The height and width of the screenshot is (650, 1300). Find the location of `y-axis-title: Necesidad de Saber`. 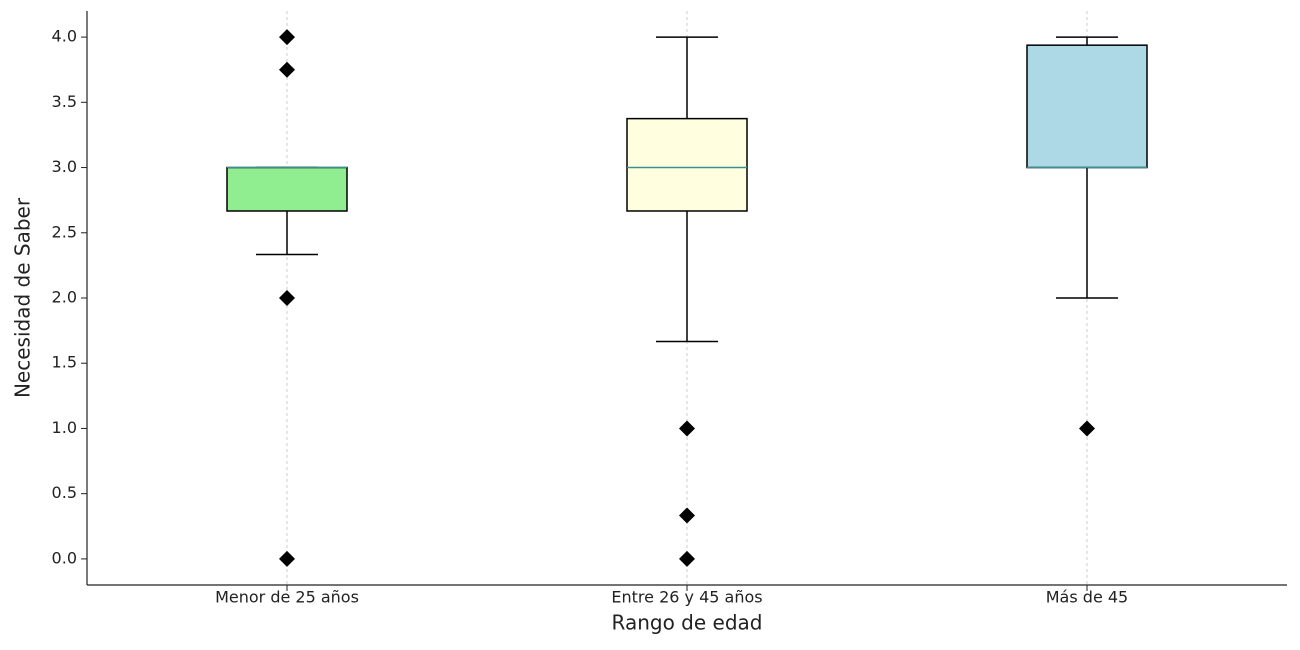

y-axis-title: Necesidad de Saber is located at coordinates (23, 297).